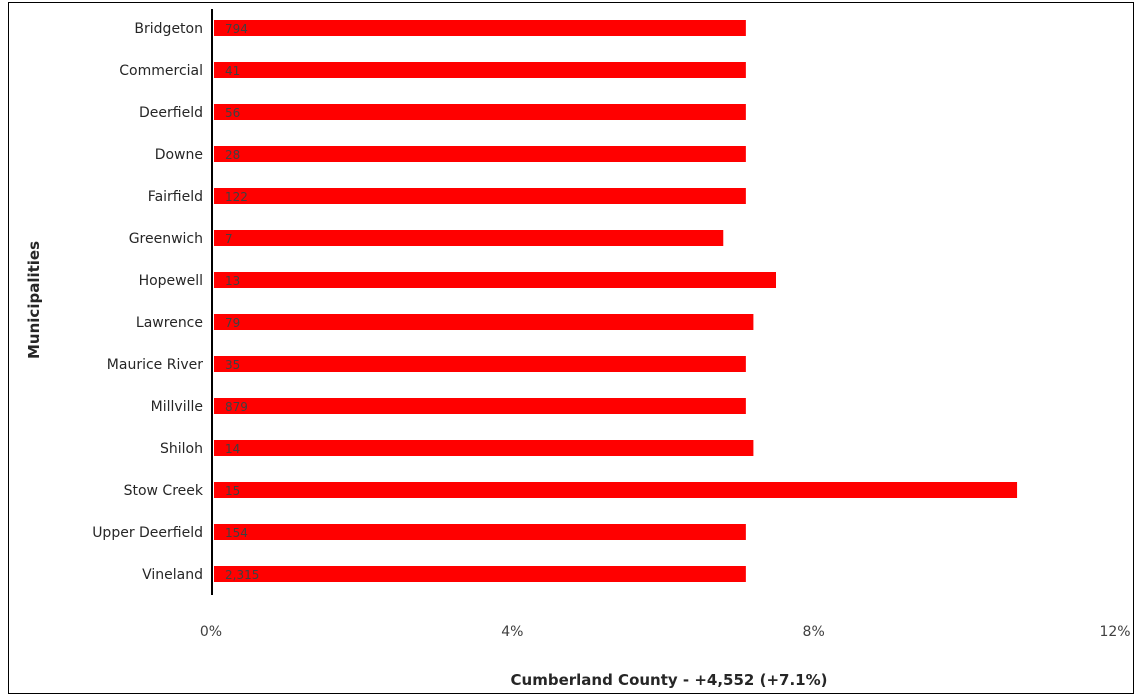  I want to click on category-label: Fairfield, so click(175, 197).